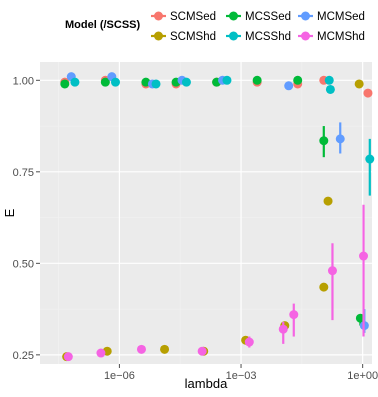  I want to click on legend-label: MCMShd, so click(341, 37).